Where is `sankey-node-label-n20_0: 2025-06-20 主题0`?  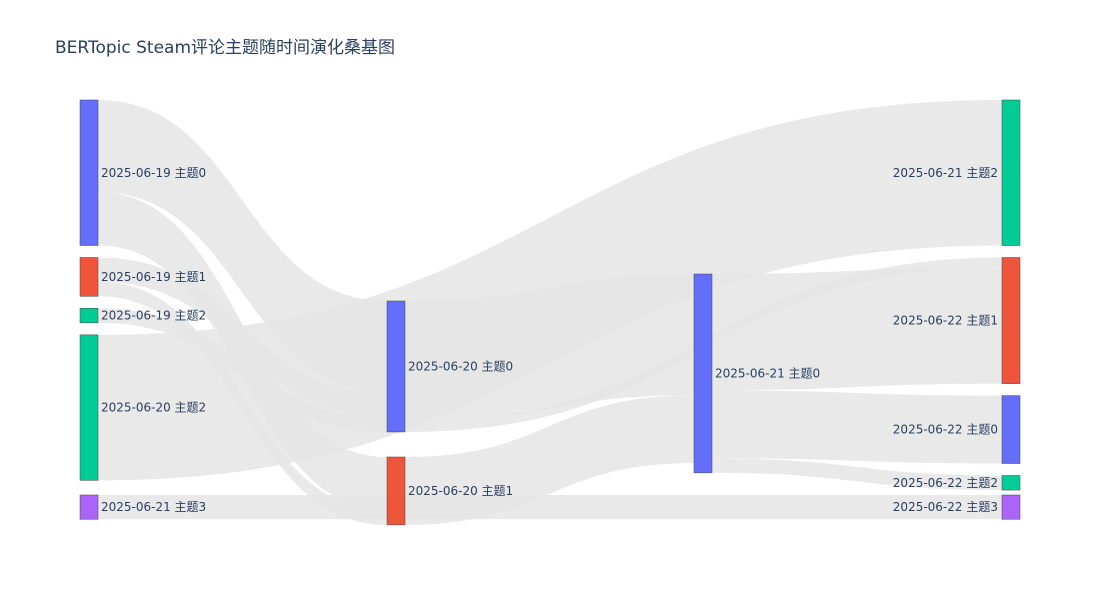 sankey-node-label-n20_0: 2025-06-20 主题0 is located at coordinates (460, 366).